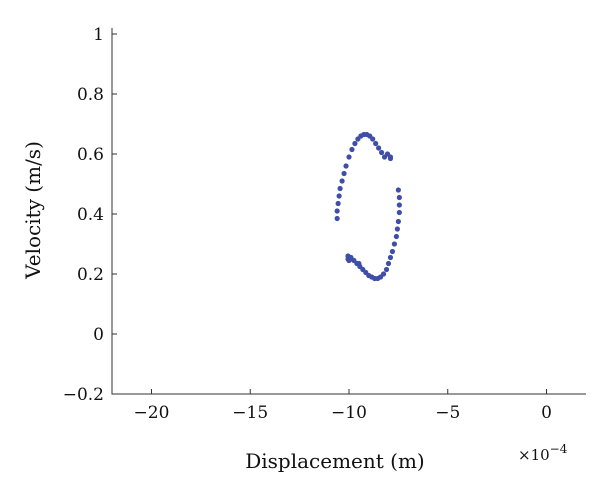 The height and width of the screenshot is (494, 600). What do you see at coordinates (152, 413) in the screenshot?
I see `x-tick-label: −20` at bounding box center [152, 413].